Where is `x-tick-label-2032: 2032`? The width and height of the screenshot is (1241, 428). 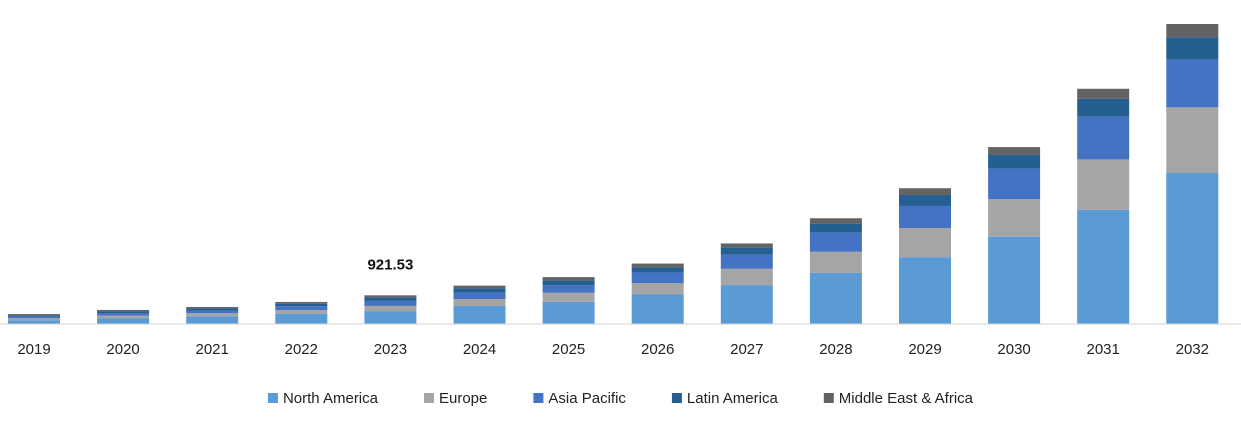 x-tick-label-2032: 2032 is located at coordinates (1192, 349).